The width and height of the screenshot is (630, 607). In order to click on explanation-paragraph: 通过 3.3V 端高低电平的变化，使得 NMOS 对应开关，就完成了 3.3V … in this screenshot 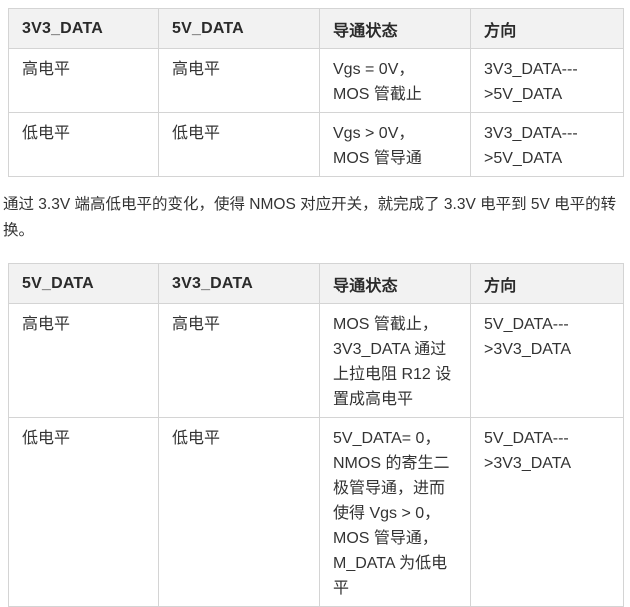, I will do `click(310, 217)`.